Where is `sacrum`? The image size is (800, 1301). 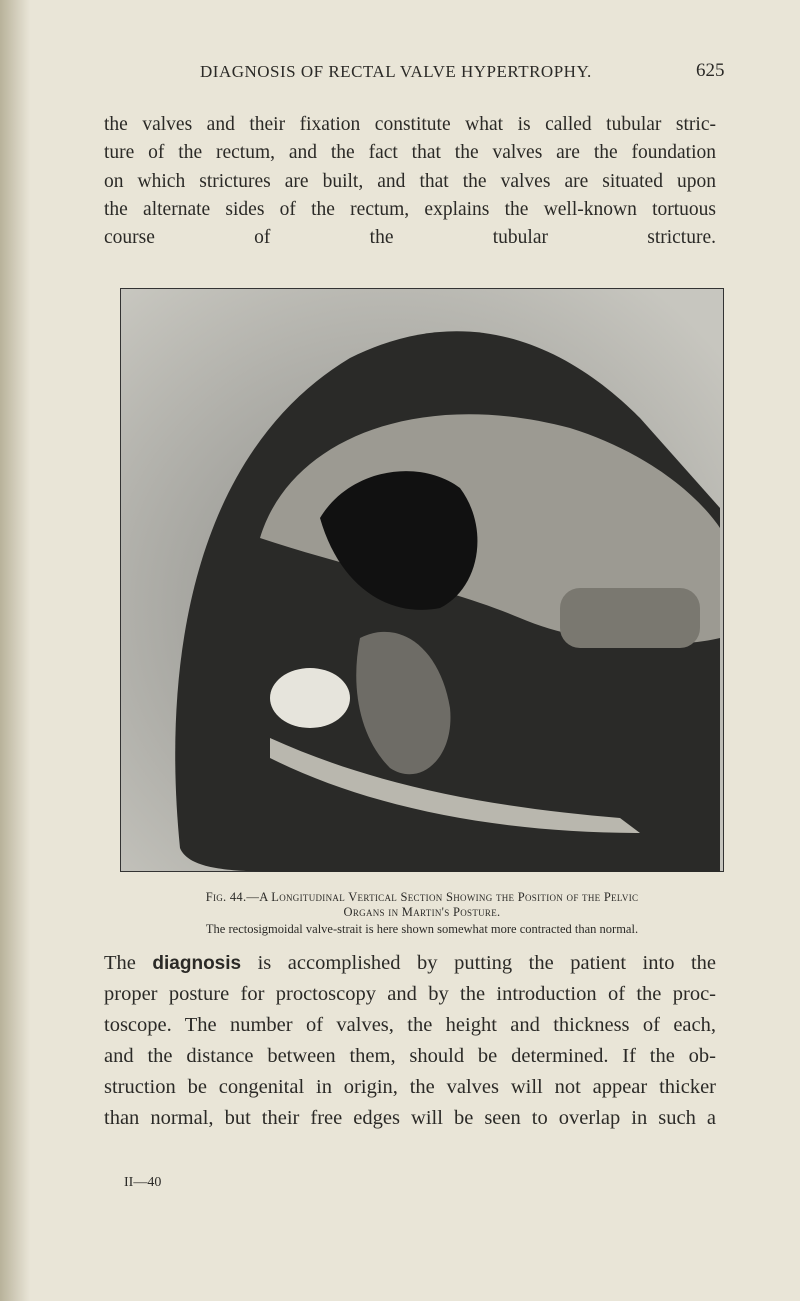
sacrum is located at coordinates (490, 529).